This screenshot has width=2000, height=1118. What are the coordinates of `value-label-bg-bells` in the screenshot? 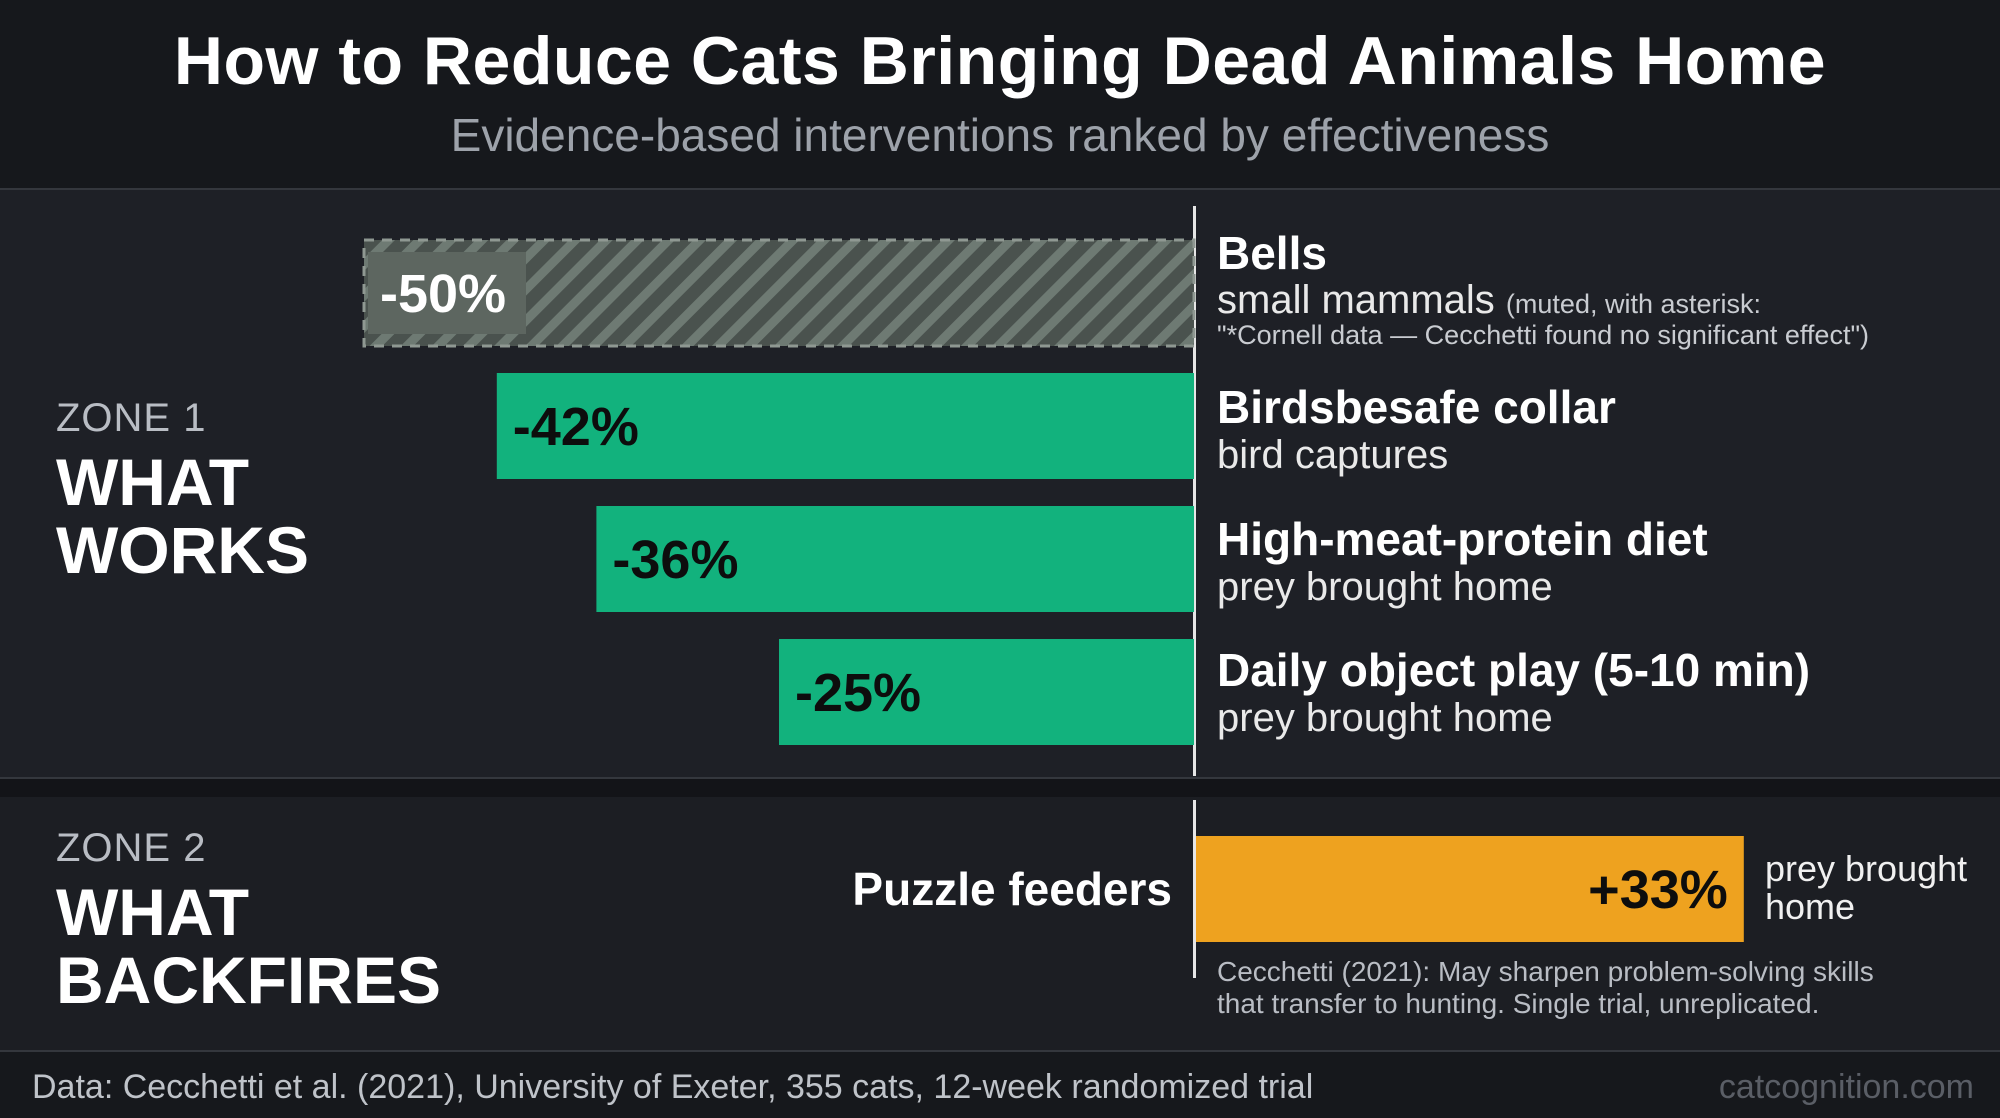 It's located at (447, 293).